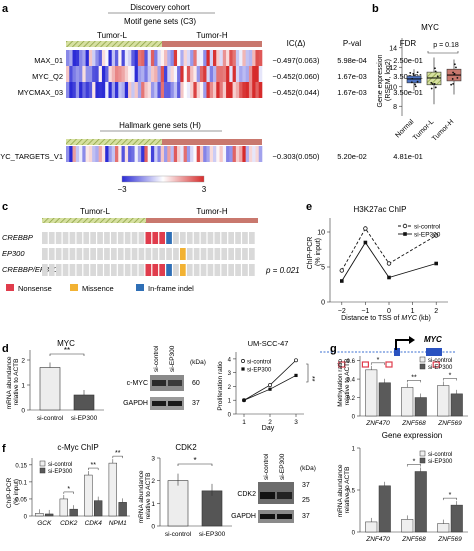  What do you see at coordinates (243, 369) in the screenshot?
I see `legend-marker` at bounding box center [243, 369].